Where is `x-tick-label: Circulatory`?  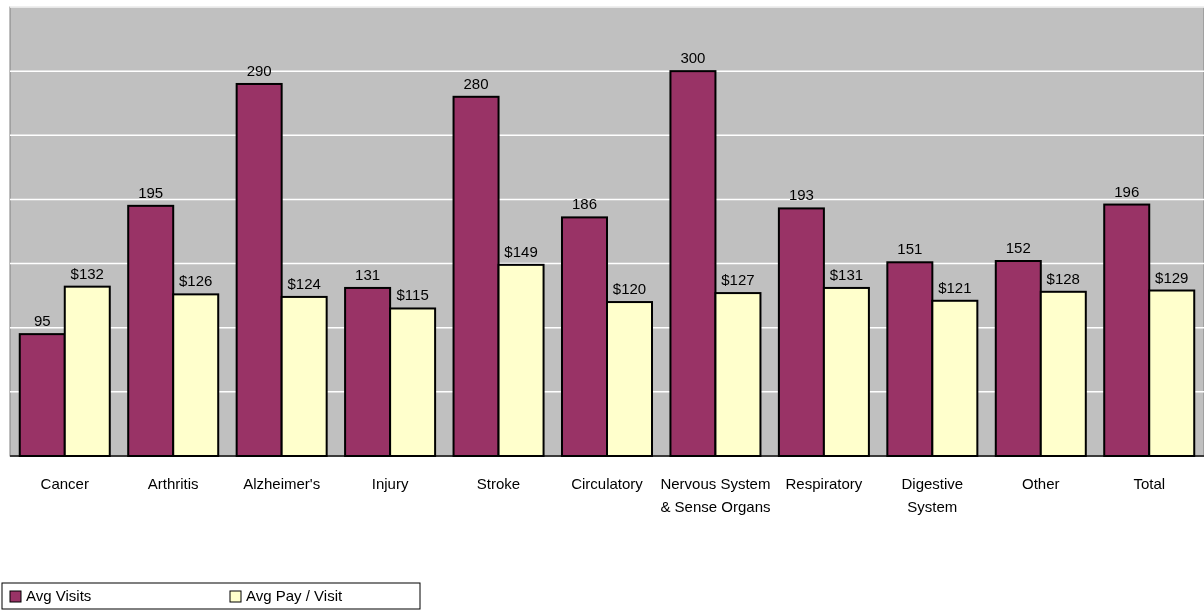
x-tick-label: Circulatory is located at coordinates (607, 483).